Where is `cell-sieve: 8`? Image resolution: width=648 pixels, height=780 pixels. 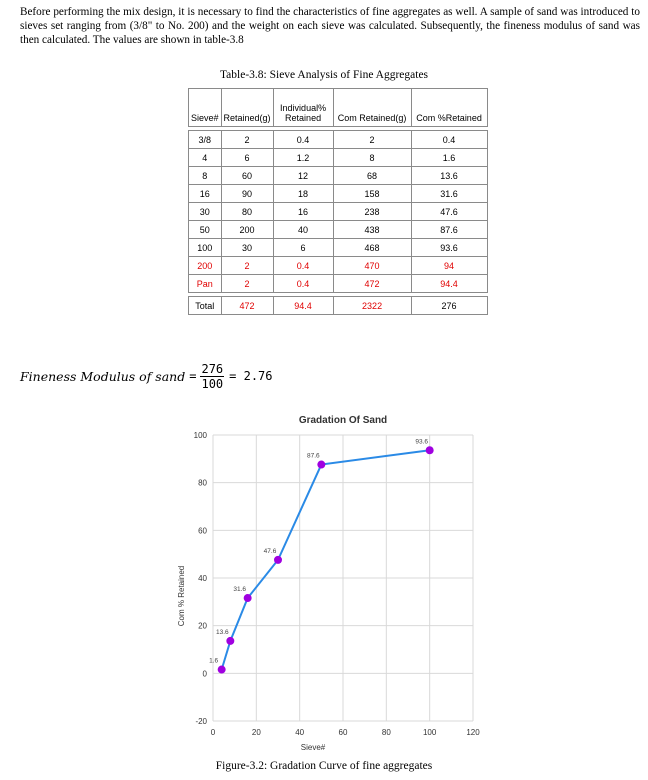 cell-sieve: 8 is located at coordinates (205, 175).